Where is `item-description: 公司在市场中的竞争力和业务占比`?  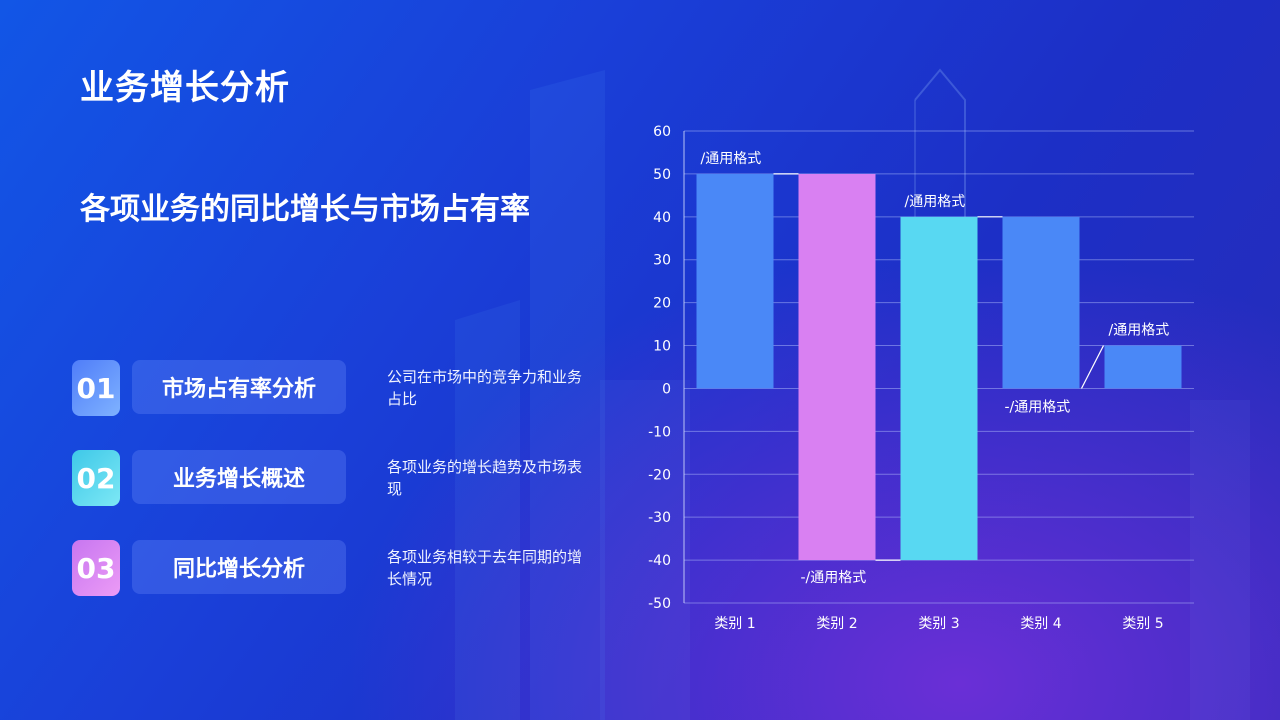 item-description: 公司在市场中的竞争力和业务占比 is located at coordinates (485, 388).